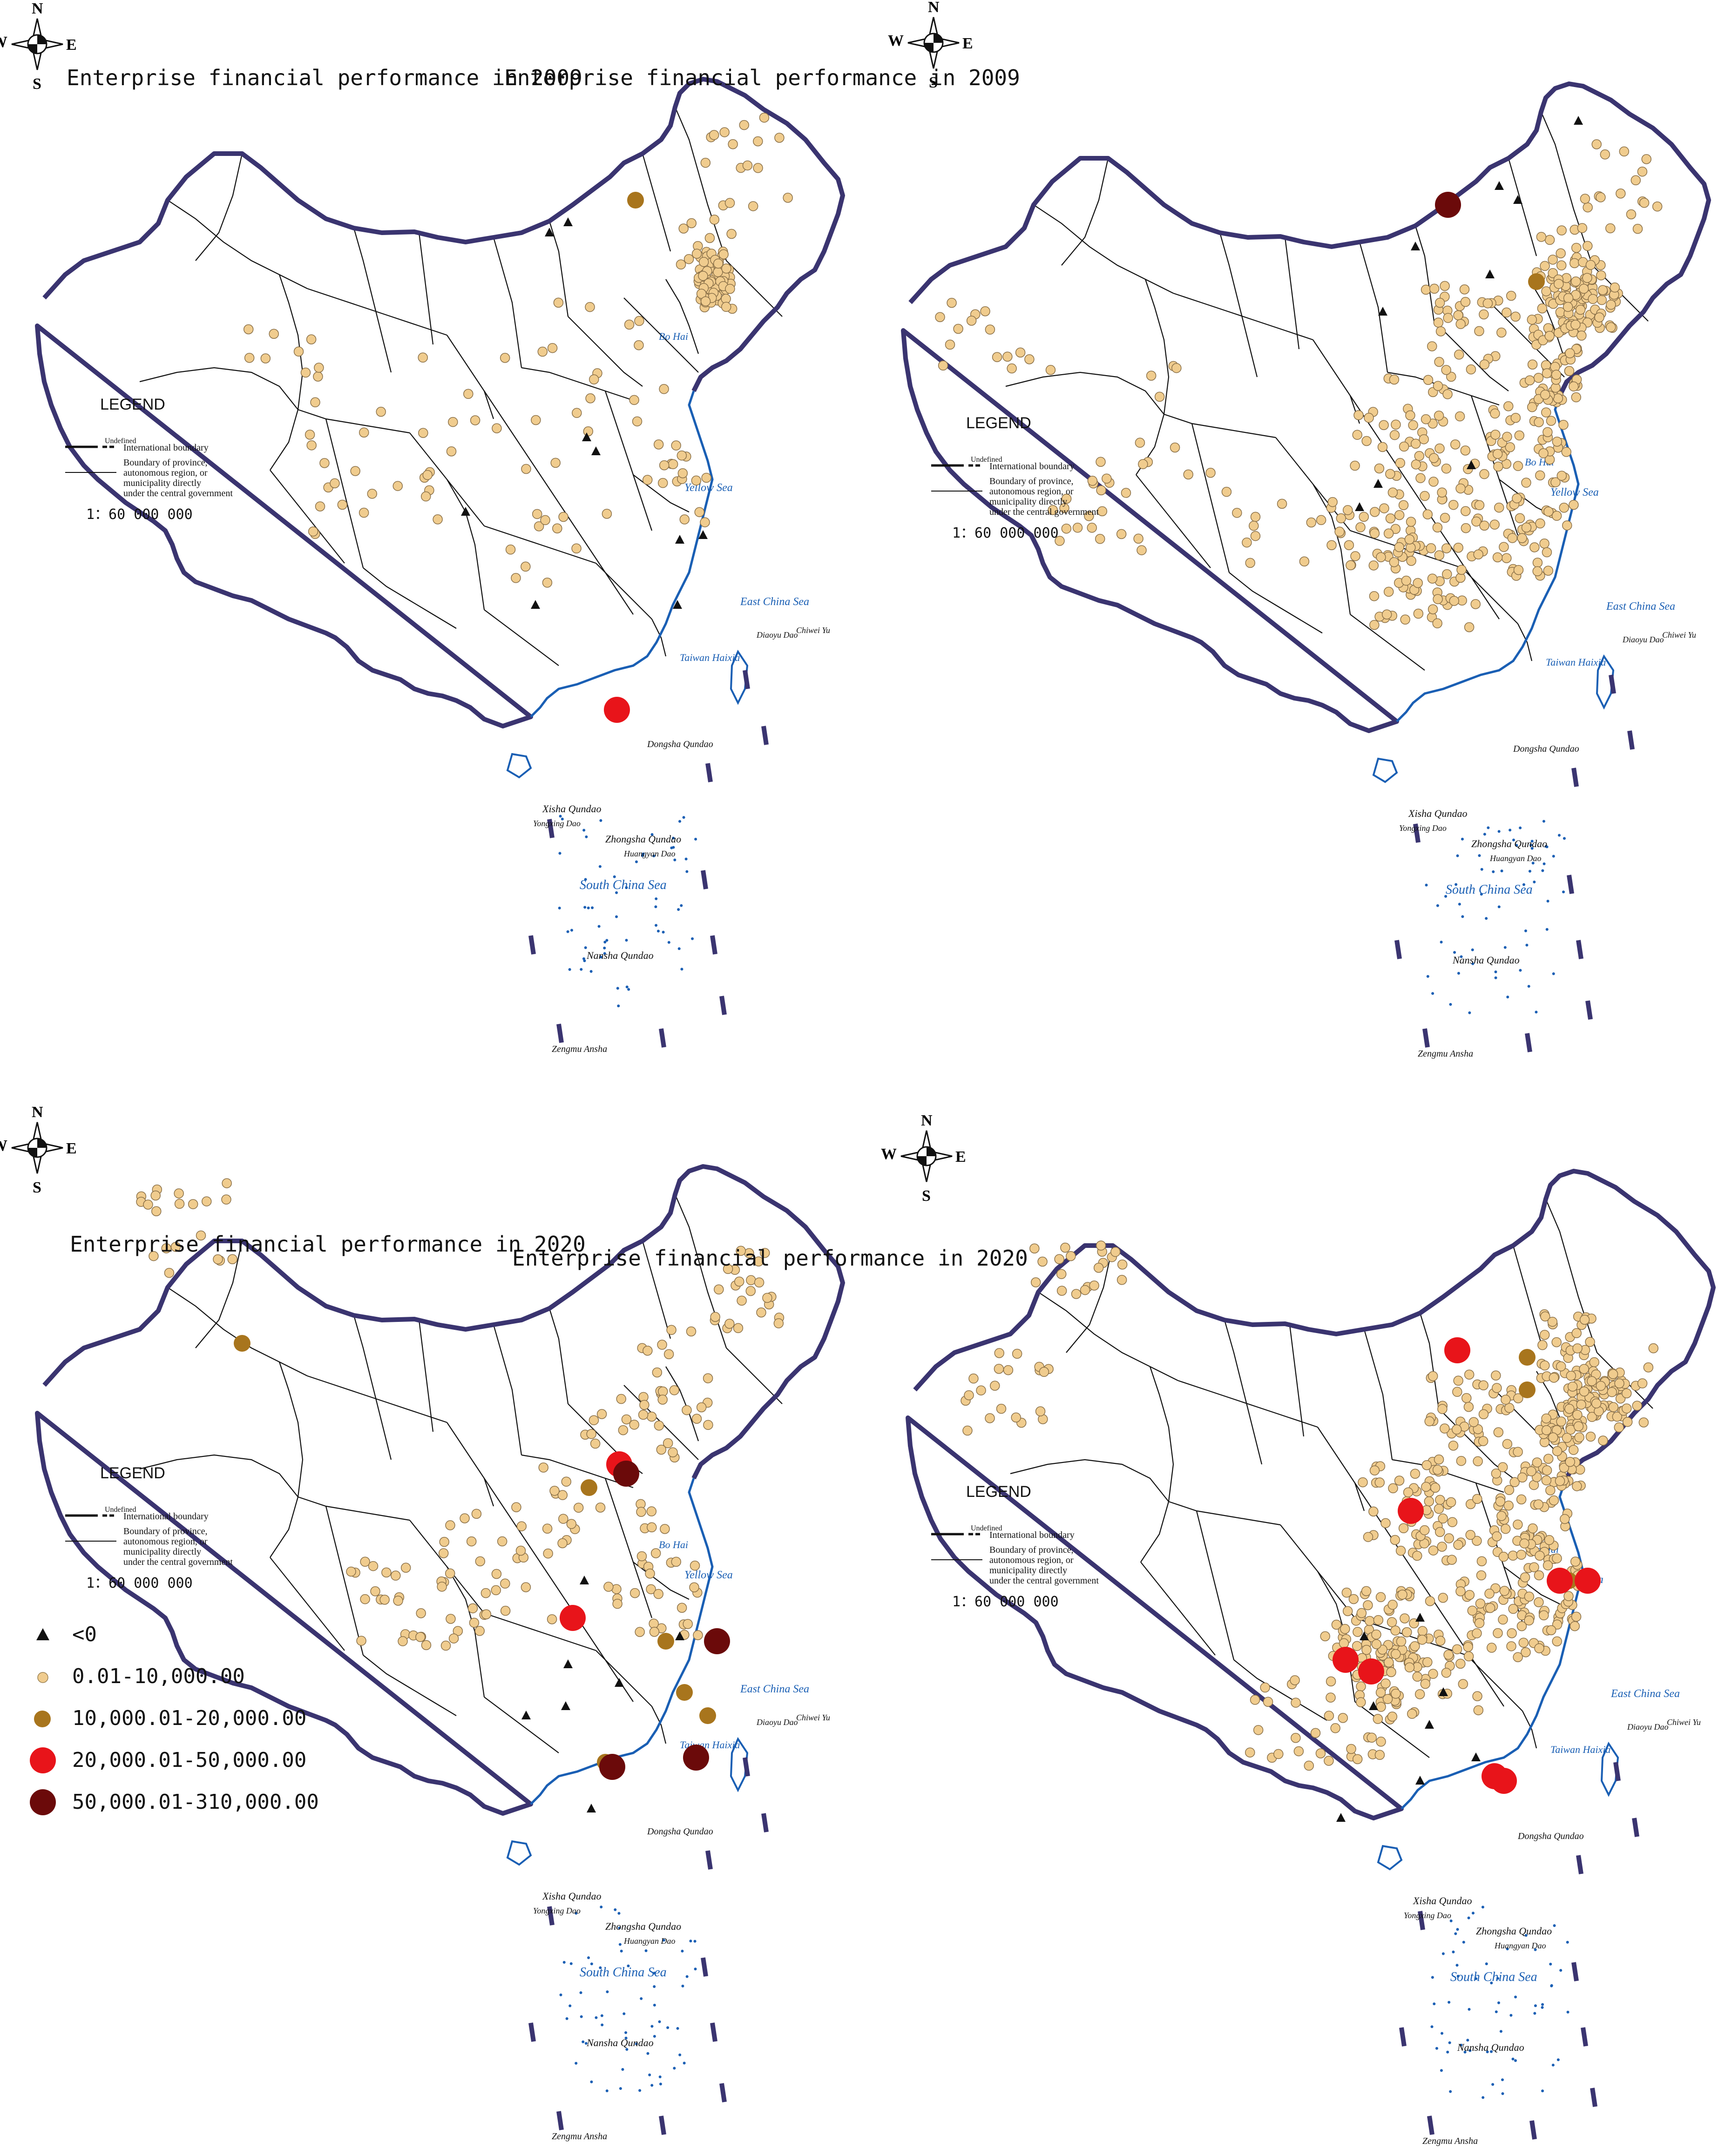 This screenshot has width=1732, height=2156. Describe the element at coordinates (930, 45) in the screenshot. I see `compass-icon: N S E W` at that location.